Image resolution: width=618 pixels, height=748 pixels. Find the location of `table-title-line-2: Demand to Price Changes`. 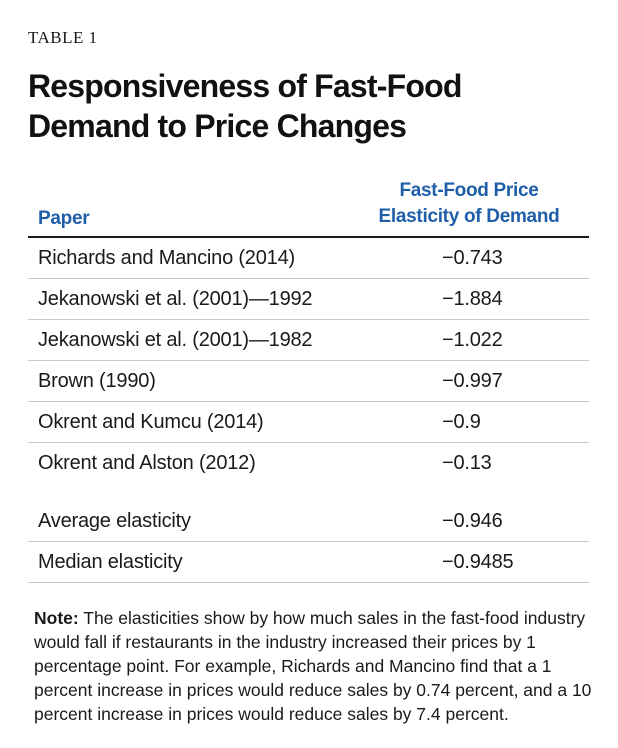

table-title-line-2: Demand to Price Changes is located at coordinates (217, 126).